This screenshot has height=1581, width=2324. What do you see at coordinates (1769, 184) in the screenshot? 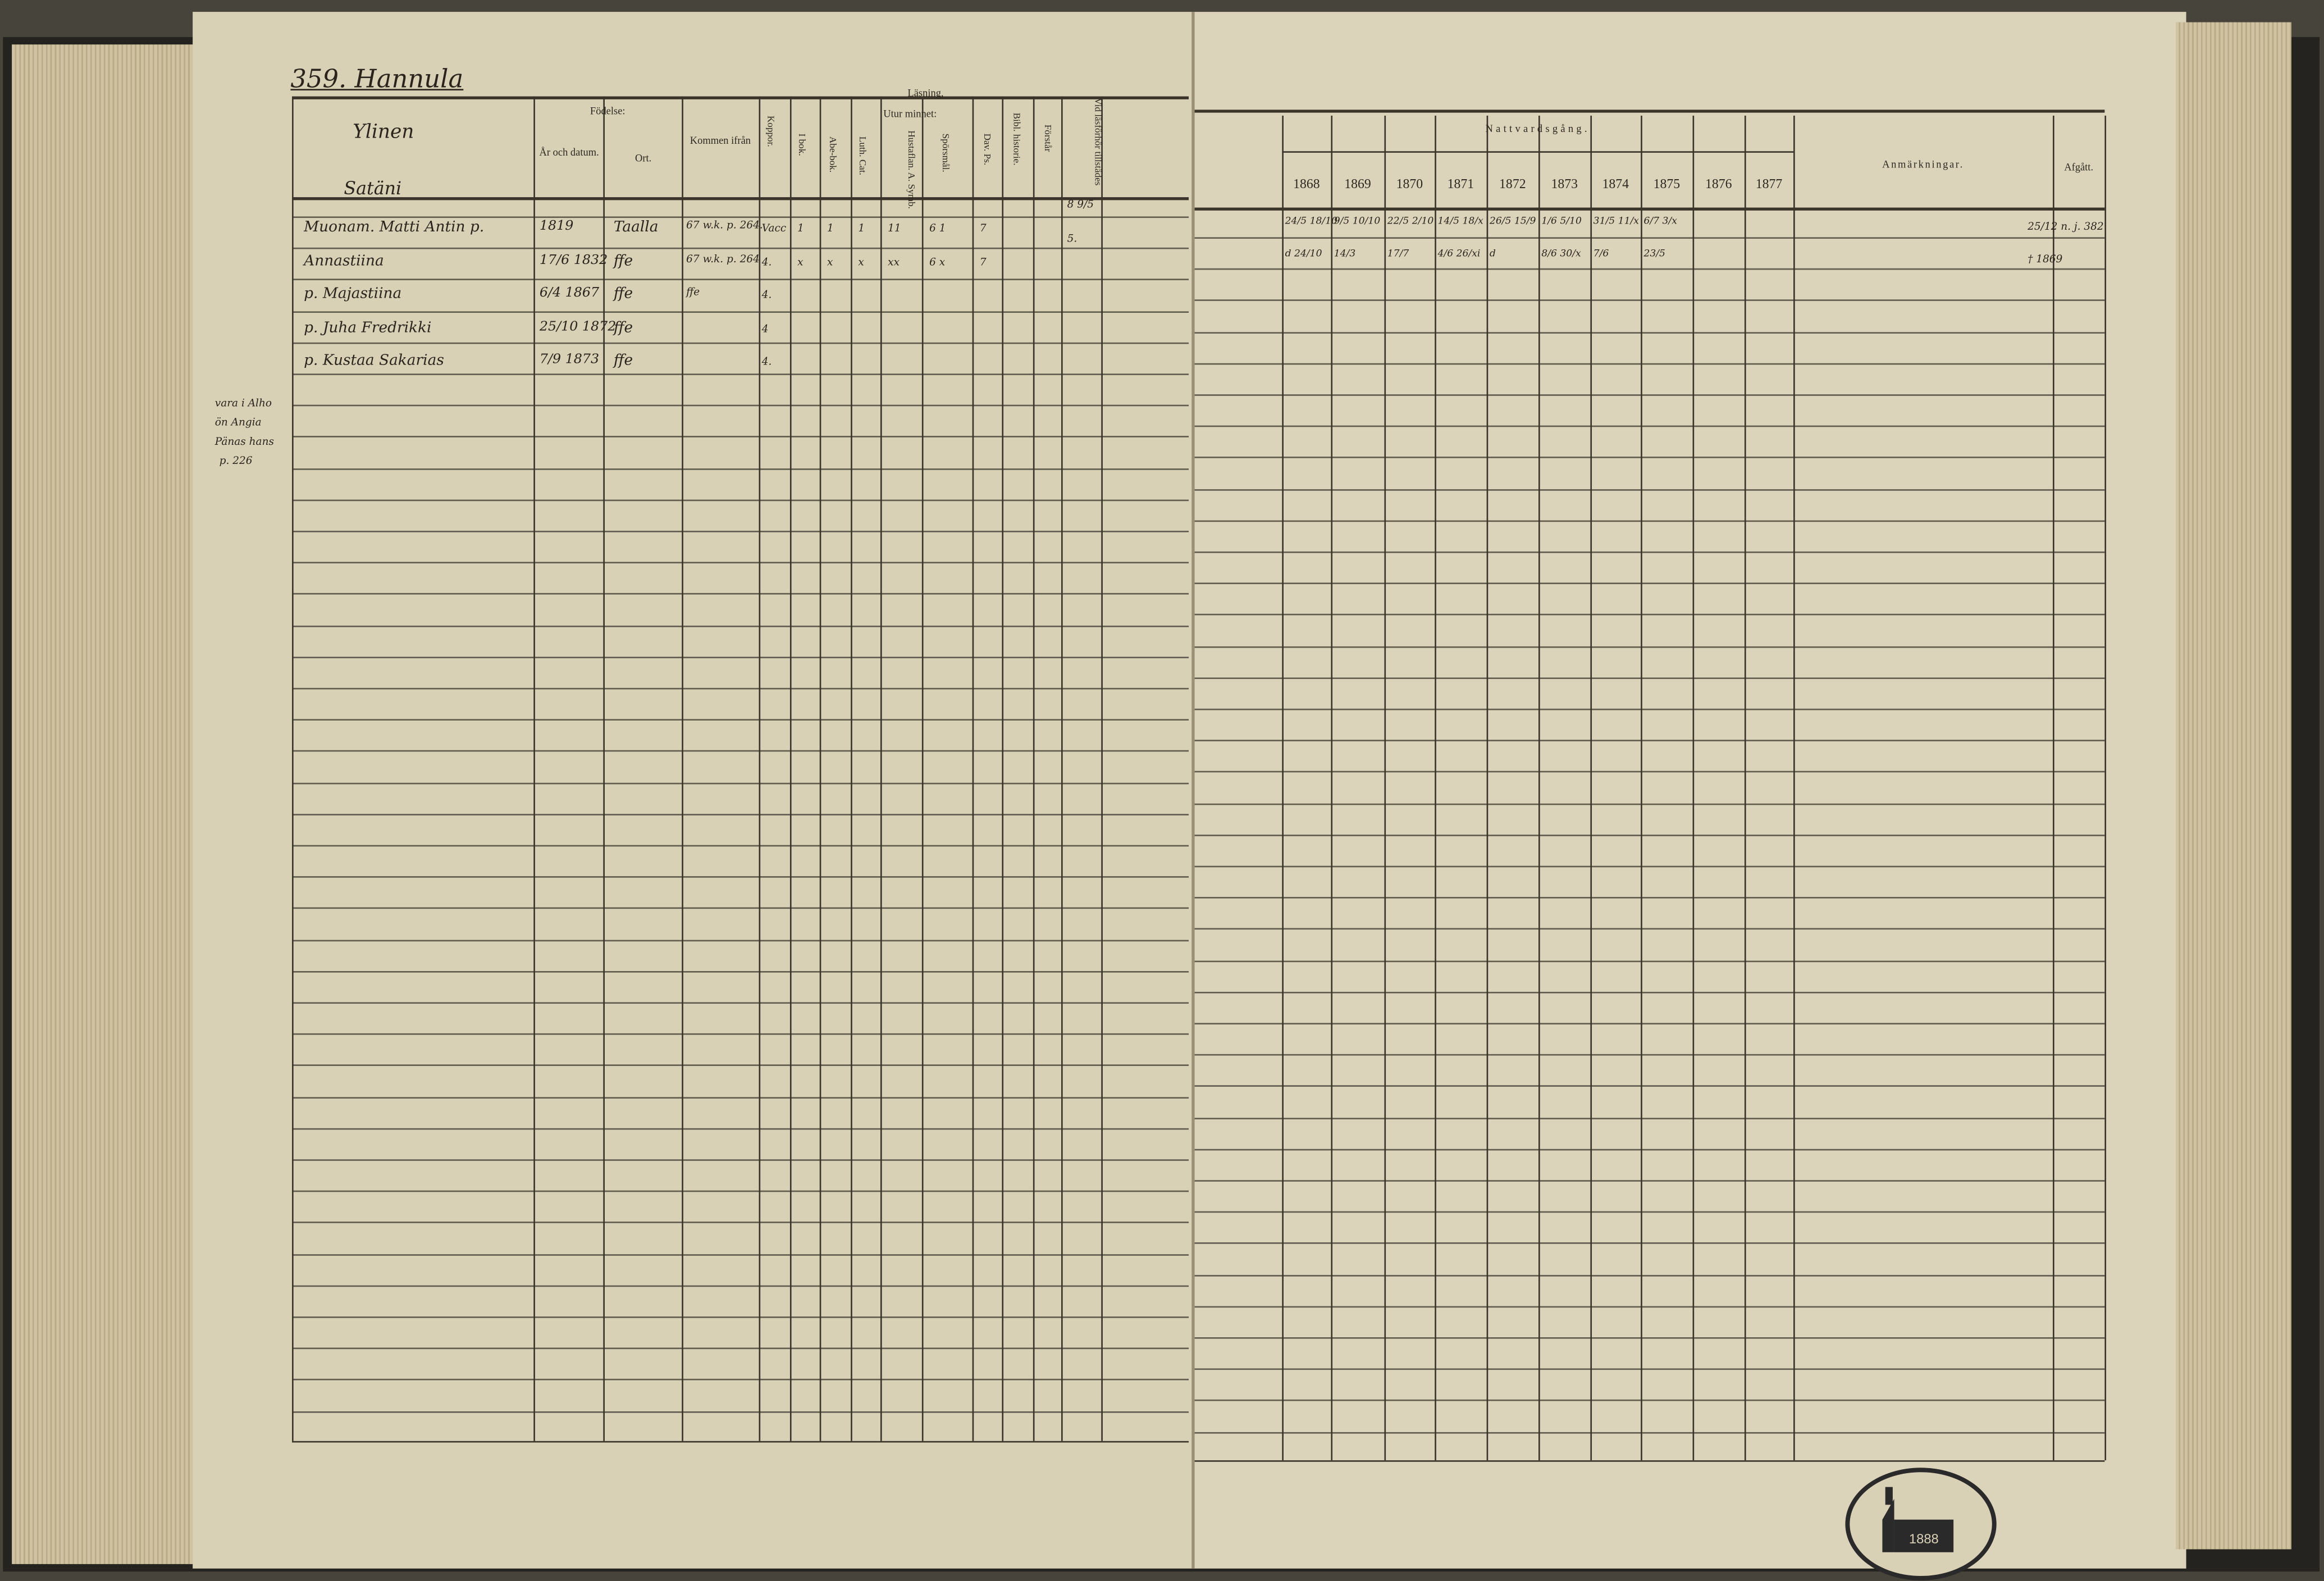
I see `year-header: 1877` at bounding box center [1769, 184].